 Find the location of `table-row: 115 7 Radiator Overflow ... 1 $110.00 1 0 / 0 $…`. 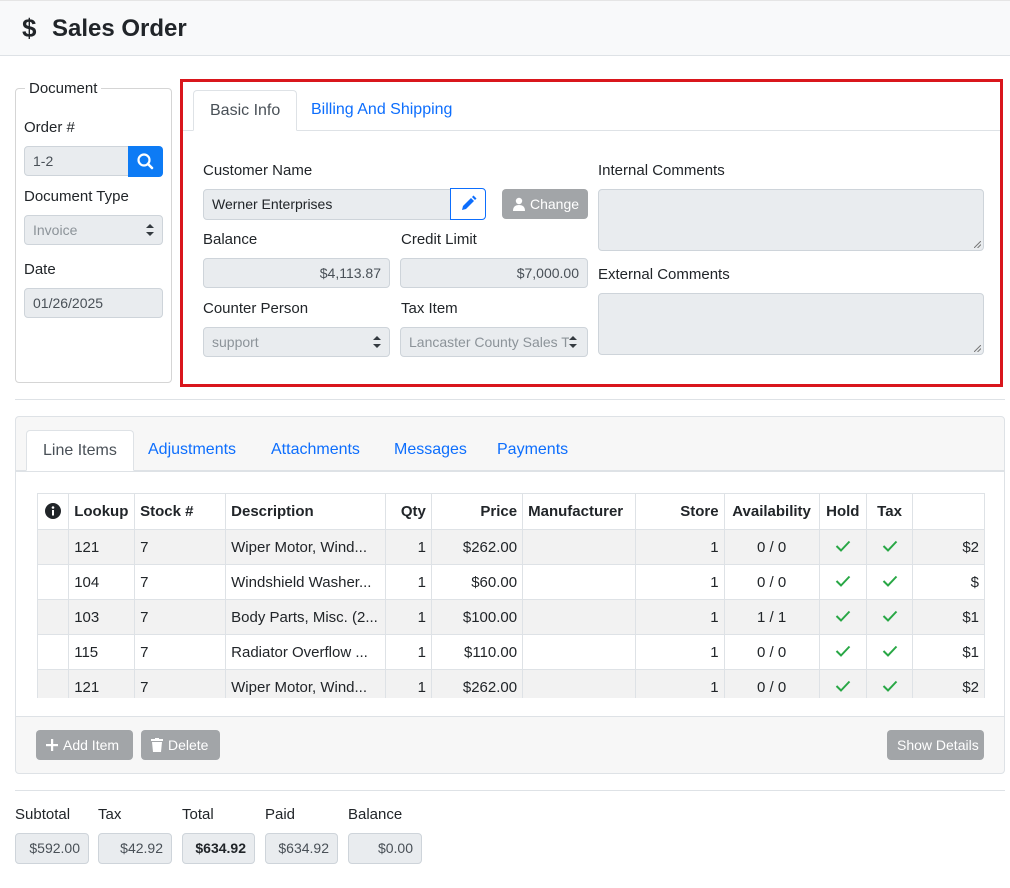

table-row: 115 7 Radiator Overflow ... 1 $110.00 1 0 / 0 $… is located at coordinates (510, 652).